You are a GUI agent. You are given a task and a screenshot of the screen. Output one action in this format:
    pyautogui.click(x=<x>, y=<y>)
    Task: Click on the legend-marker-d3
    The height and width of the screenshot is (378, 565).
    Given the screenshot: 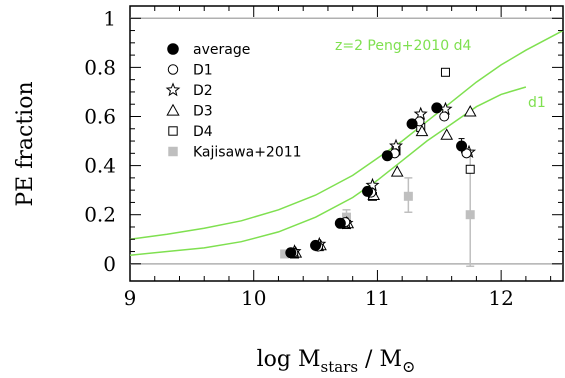 What is the action you would take?
    pyautogui.click(x=173, y=109)
    